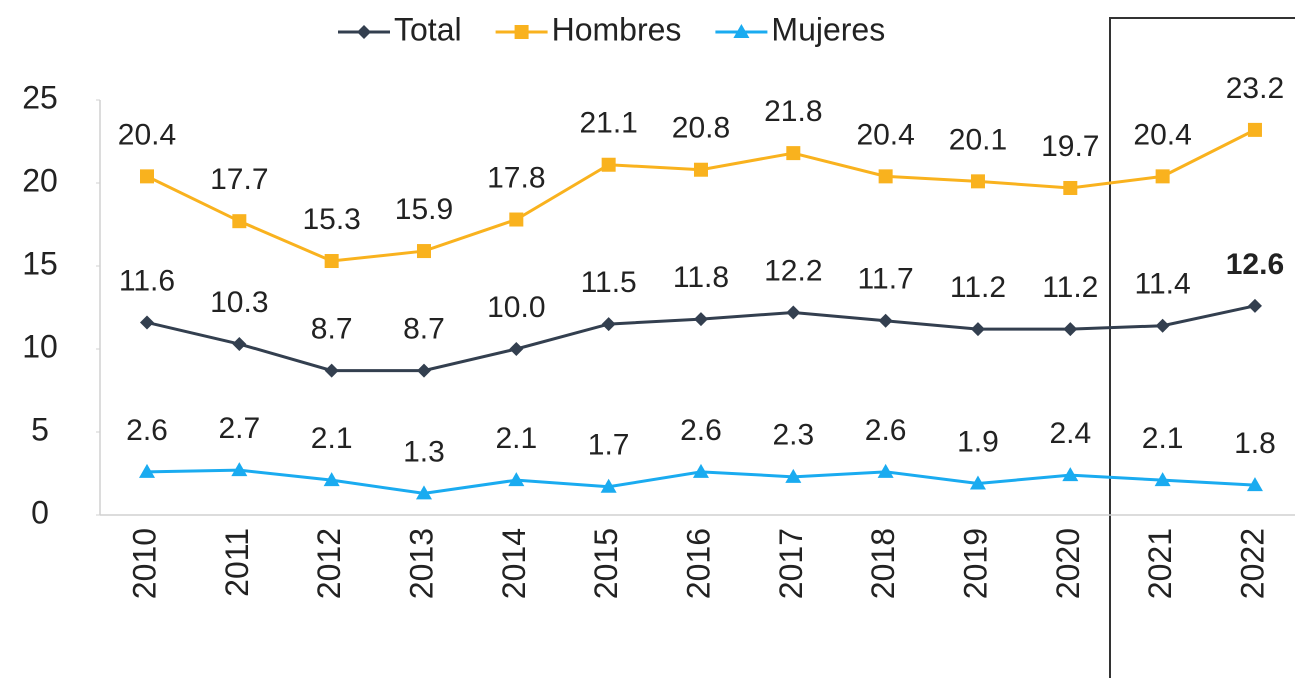 The height and width of the screenshot is (678, 1295). Describe the element at coordinates (793, 111) in the screenshot. I see `data-label: 21.8` at that location.